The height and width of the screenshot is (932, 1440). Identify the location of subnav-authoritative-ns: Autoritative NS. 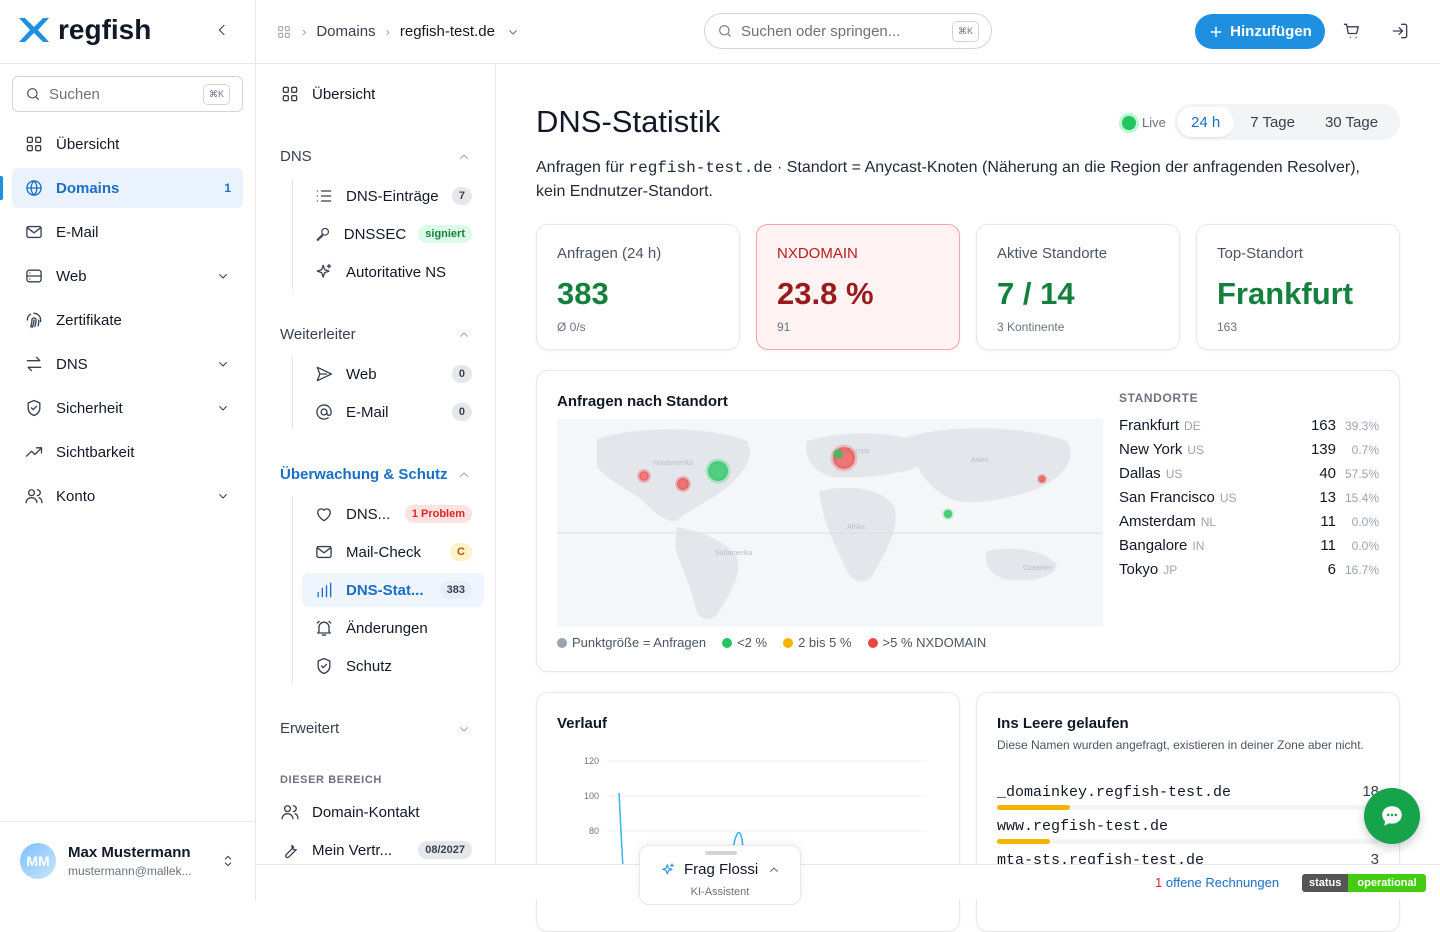
(393, 272).